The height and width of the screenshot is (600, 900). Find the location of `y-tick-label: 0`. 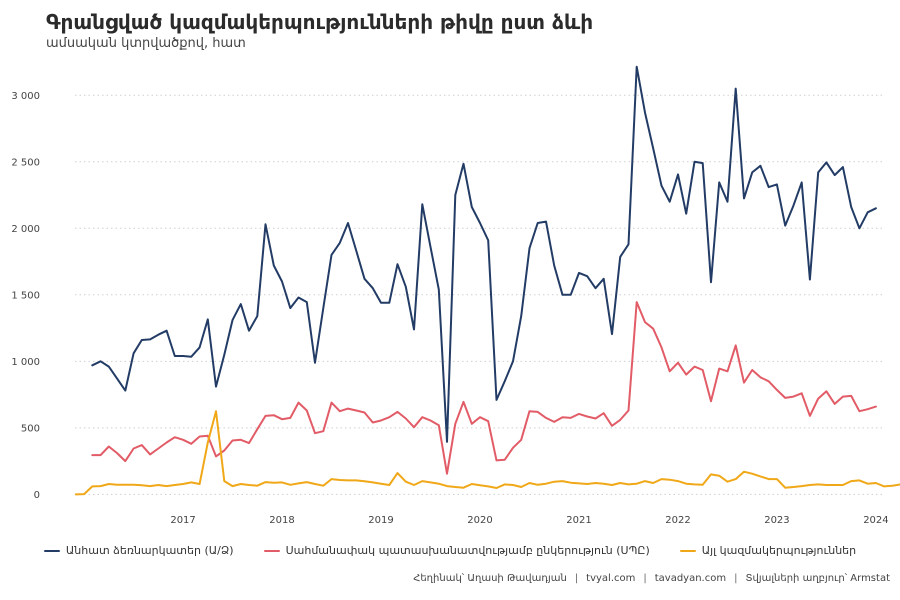

y-tick-label: 0 is located at coordinates (37, 495).